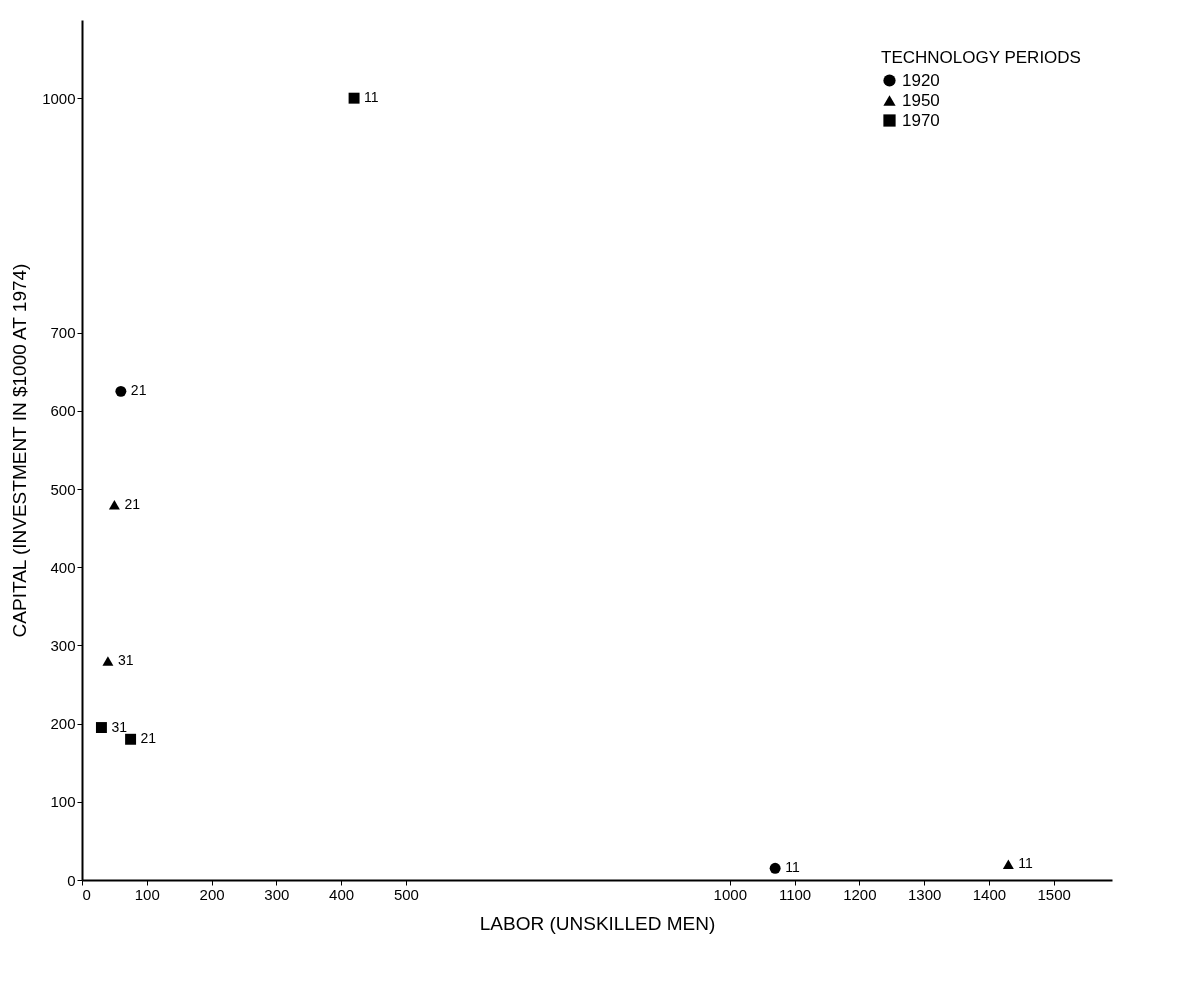 The width and height of the screenshot is (1178, 1006). I want to click on y-axis-title: CAPITAL (INVESTMENT IN $1000 AT 1974), so click(20, 450).